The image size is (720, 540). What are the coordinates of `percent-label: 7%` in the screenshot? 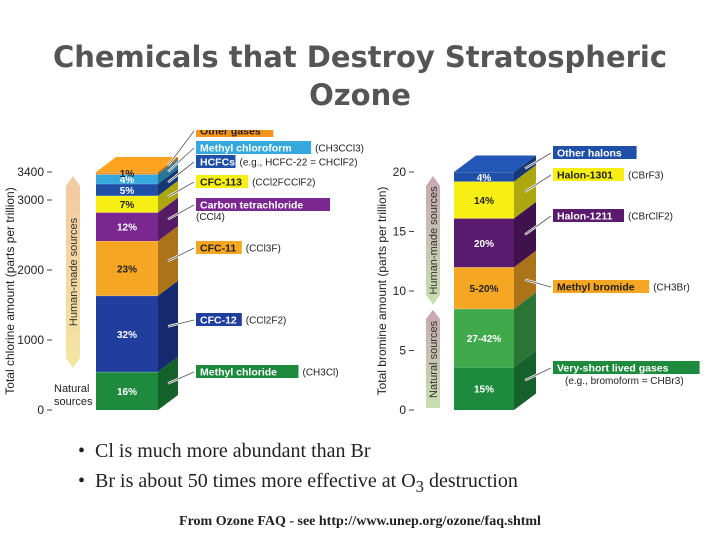 It's located at (127, 205).